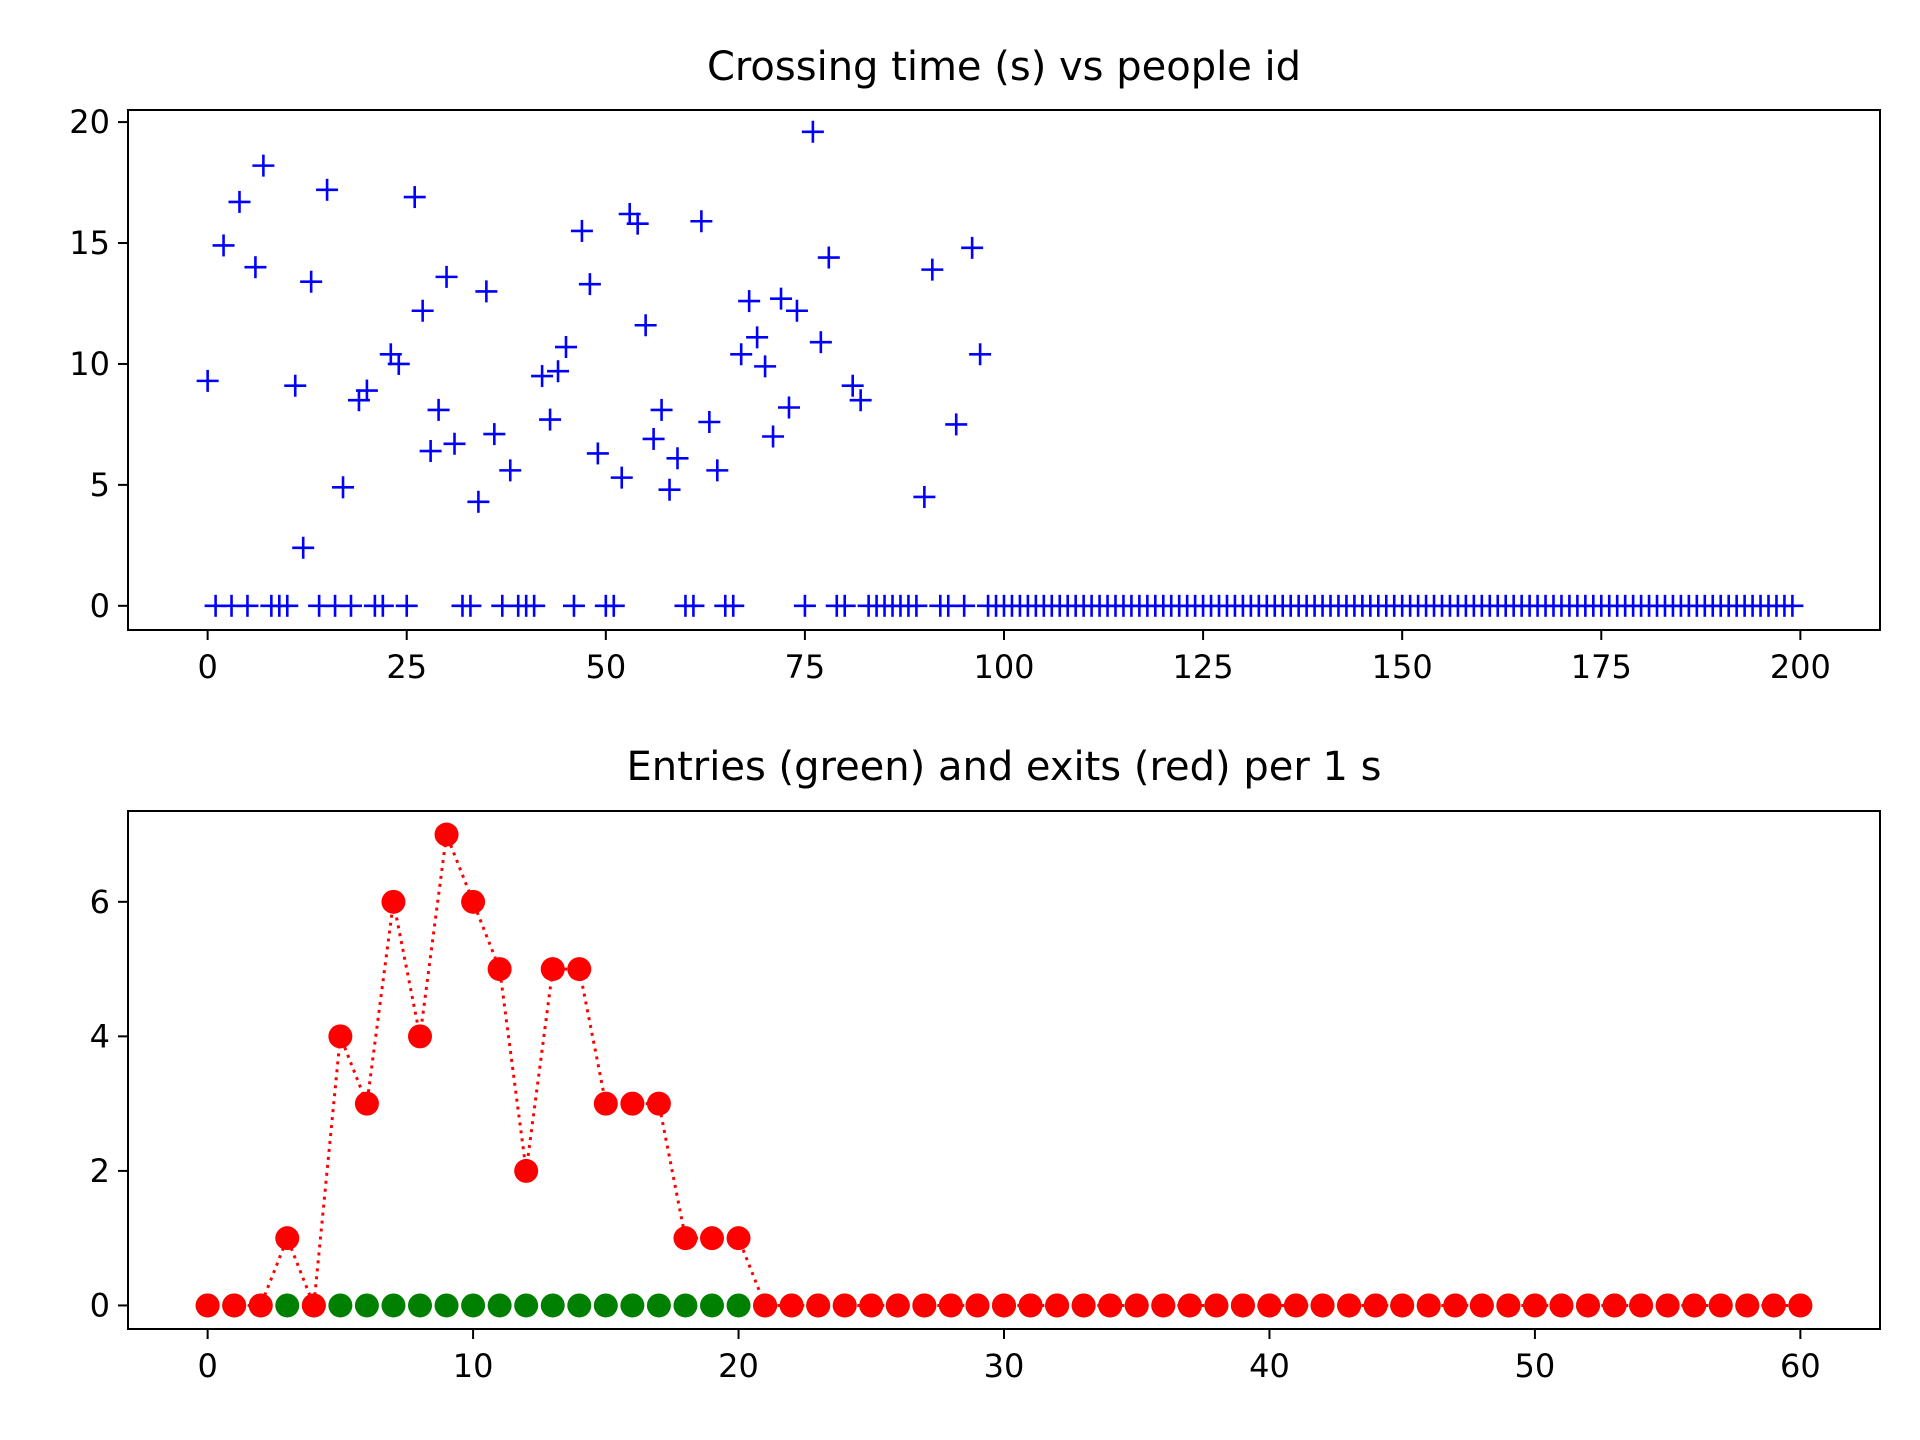 The height and width of the screenshot is (1440, 1920). I want to click on line-chart-title: Entries (green) and exits (red) per 1 s, so click(1003, 767).